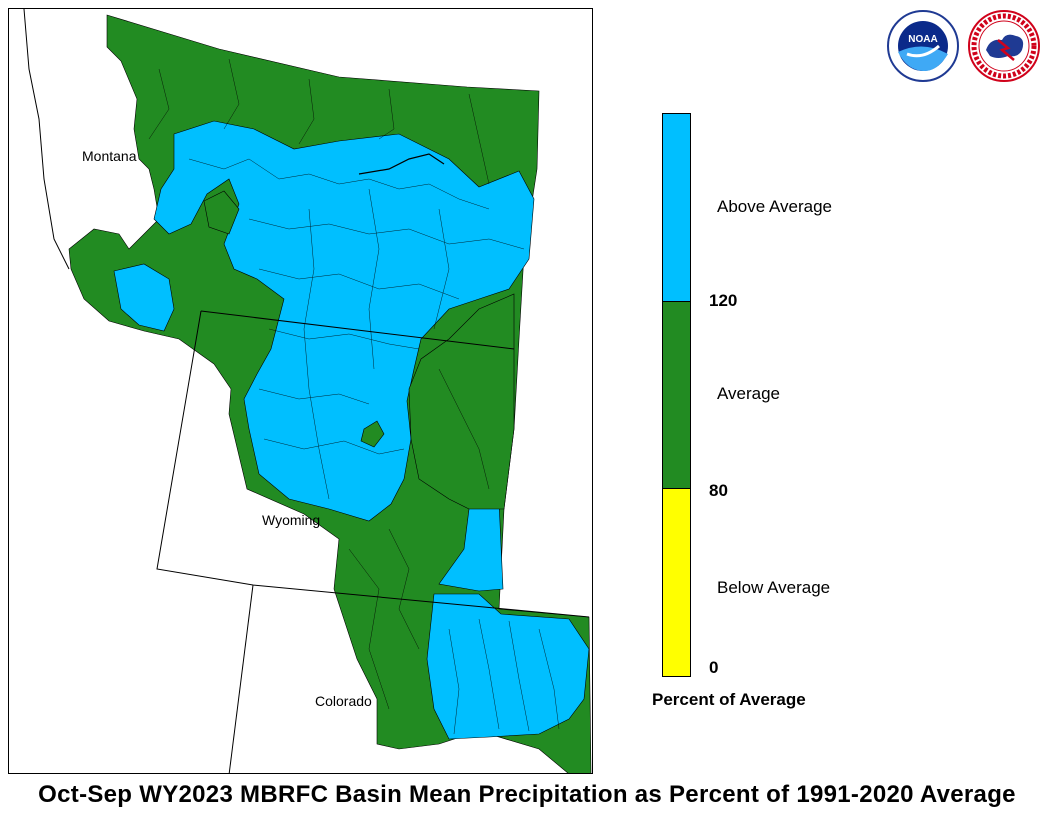  I want to click on legend-tick-0: 0, so click(714, 667).